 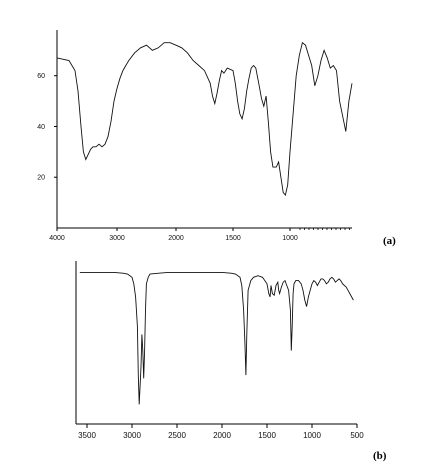 I want to click on panel-a-x-tick-label: 1500, so click(x=233, y=238).